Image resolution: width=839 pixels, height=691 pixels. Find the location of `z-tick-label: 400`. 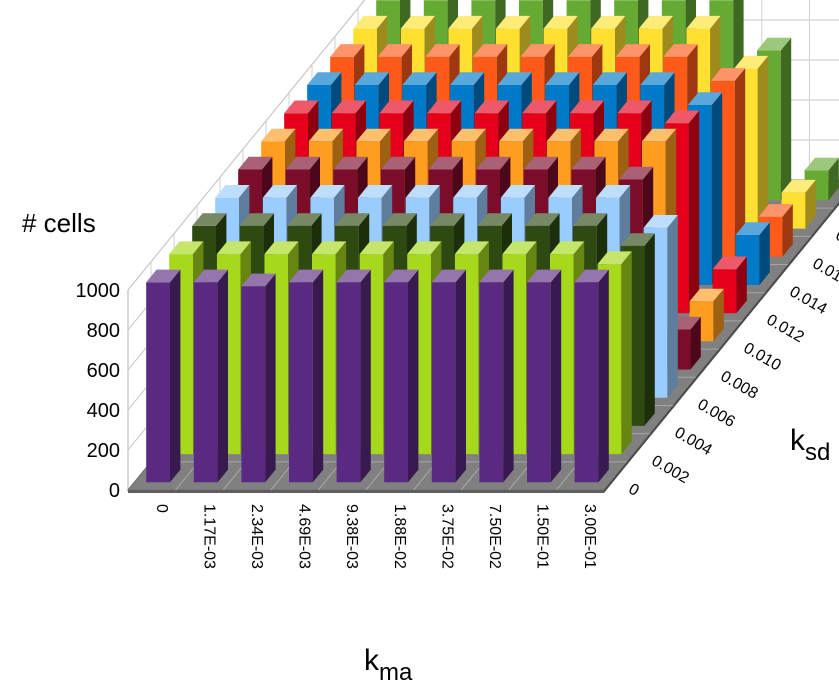

z-tick-label: 400 is located at coordinates (103, 411).